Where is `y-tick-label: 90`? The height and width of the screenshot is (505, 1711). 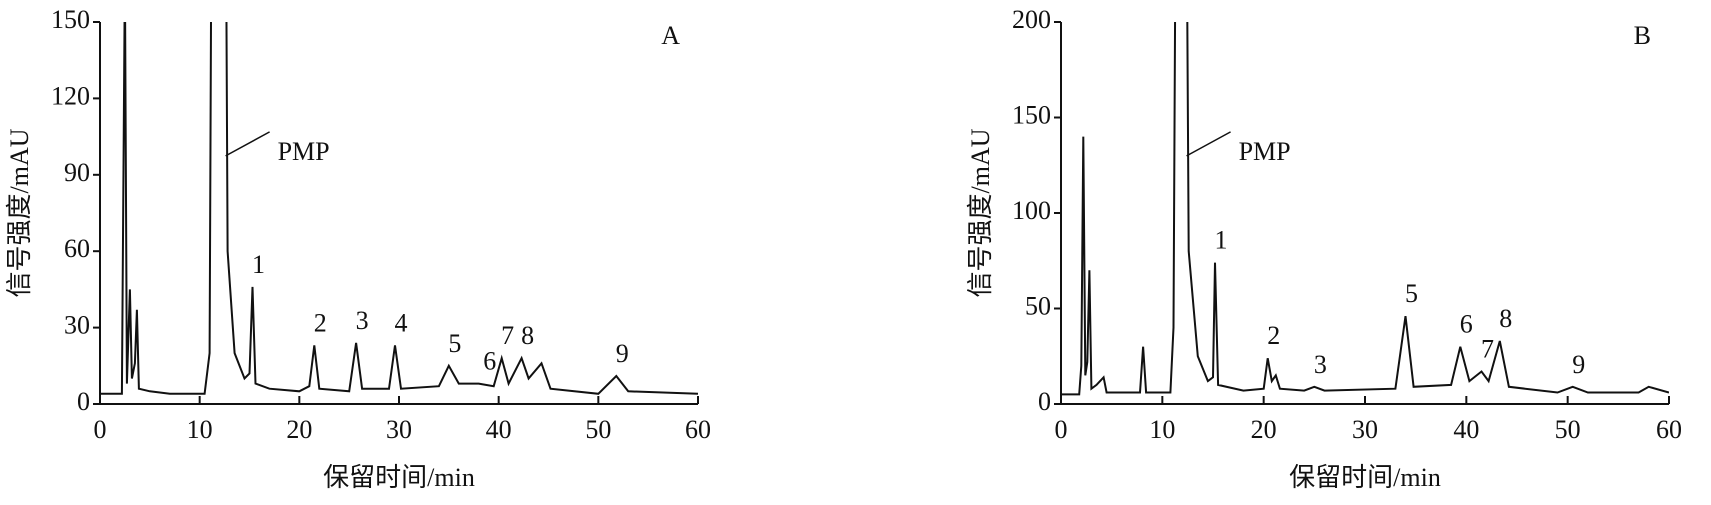 y-tick-label: 90 is located at coordinates (77, 172).